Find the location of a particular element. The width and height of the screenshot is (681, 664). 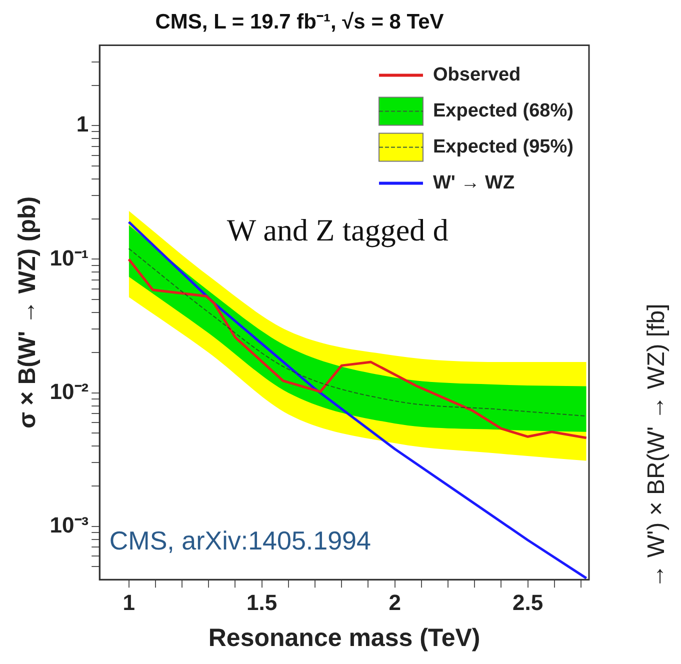

y-tick-label: 10⁻¹ is located at coordinates (69, 257).